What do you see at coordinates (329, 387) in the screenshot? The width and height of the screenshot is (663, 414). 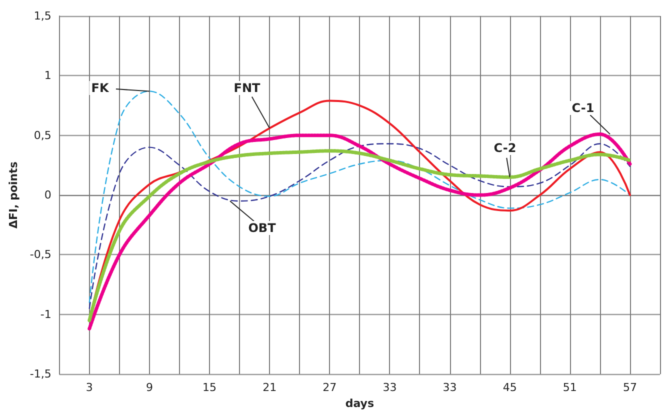 I see `x-tick-label: 27` at bounding box center [329, 387].